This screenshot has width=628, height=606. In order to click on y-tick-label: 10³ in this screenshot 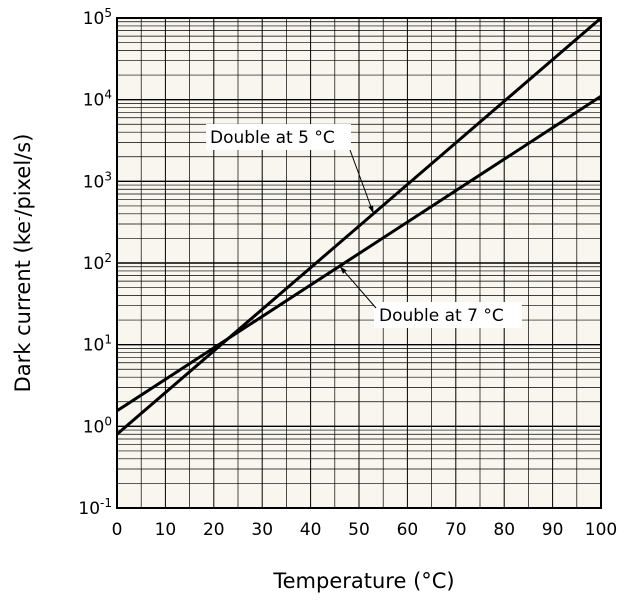, I will do `click(97, 180)`.